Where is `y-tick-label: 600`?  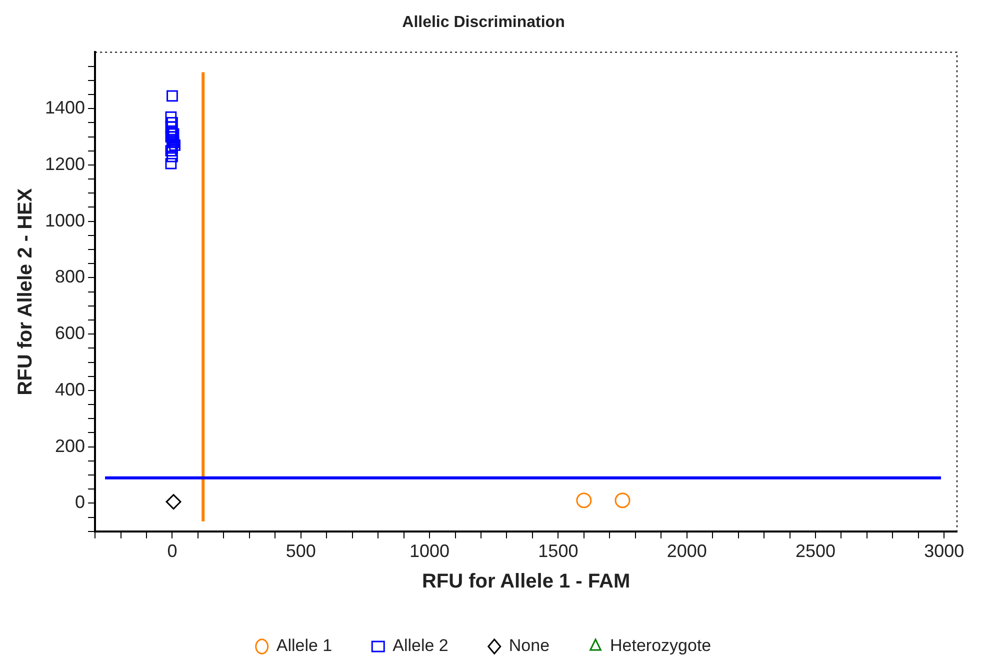 y-tick-label: 600 is located at coordinates (70, 333).